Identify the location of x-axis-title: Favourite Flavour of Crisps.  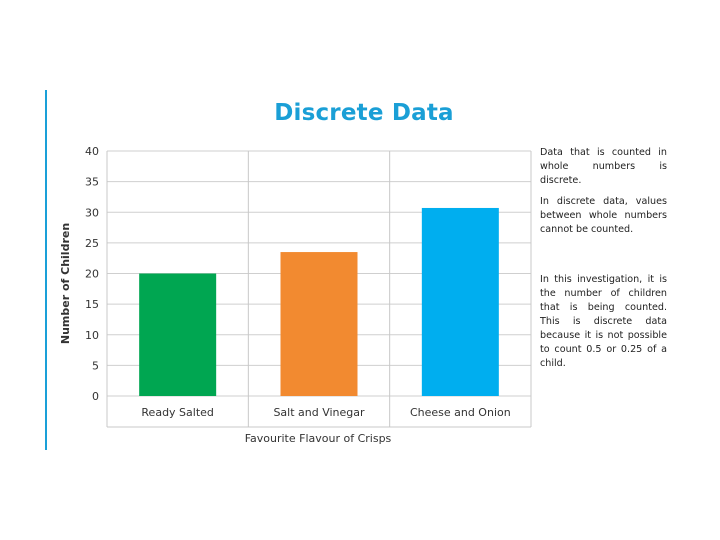
(318, 438).